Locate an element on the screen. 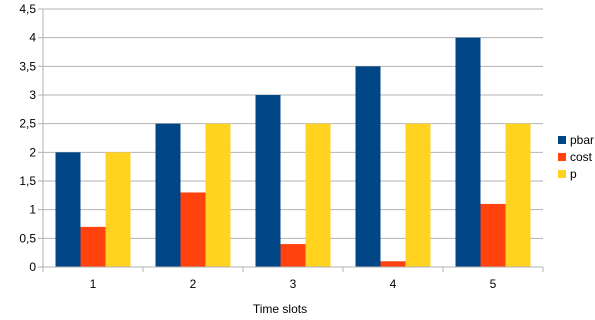 The width and height of the screenshot is (595, 320). x-axis-title: Time slots is located at coordinates (280, 309).